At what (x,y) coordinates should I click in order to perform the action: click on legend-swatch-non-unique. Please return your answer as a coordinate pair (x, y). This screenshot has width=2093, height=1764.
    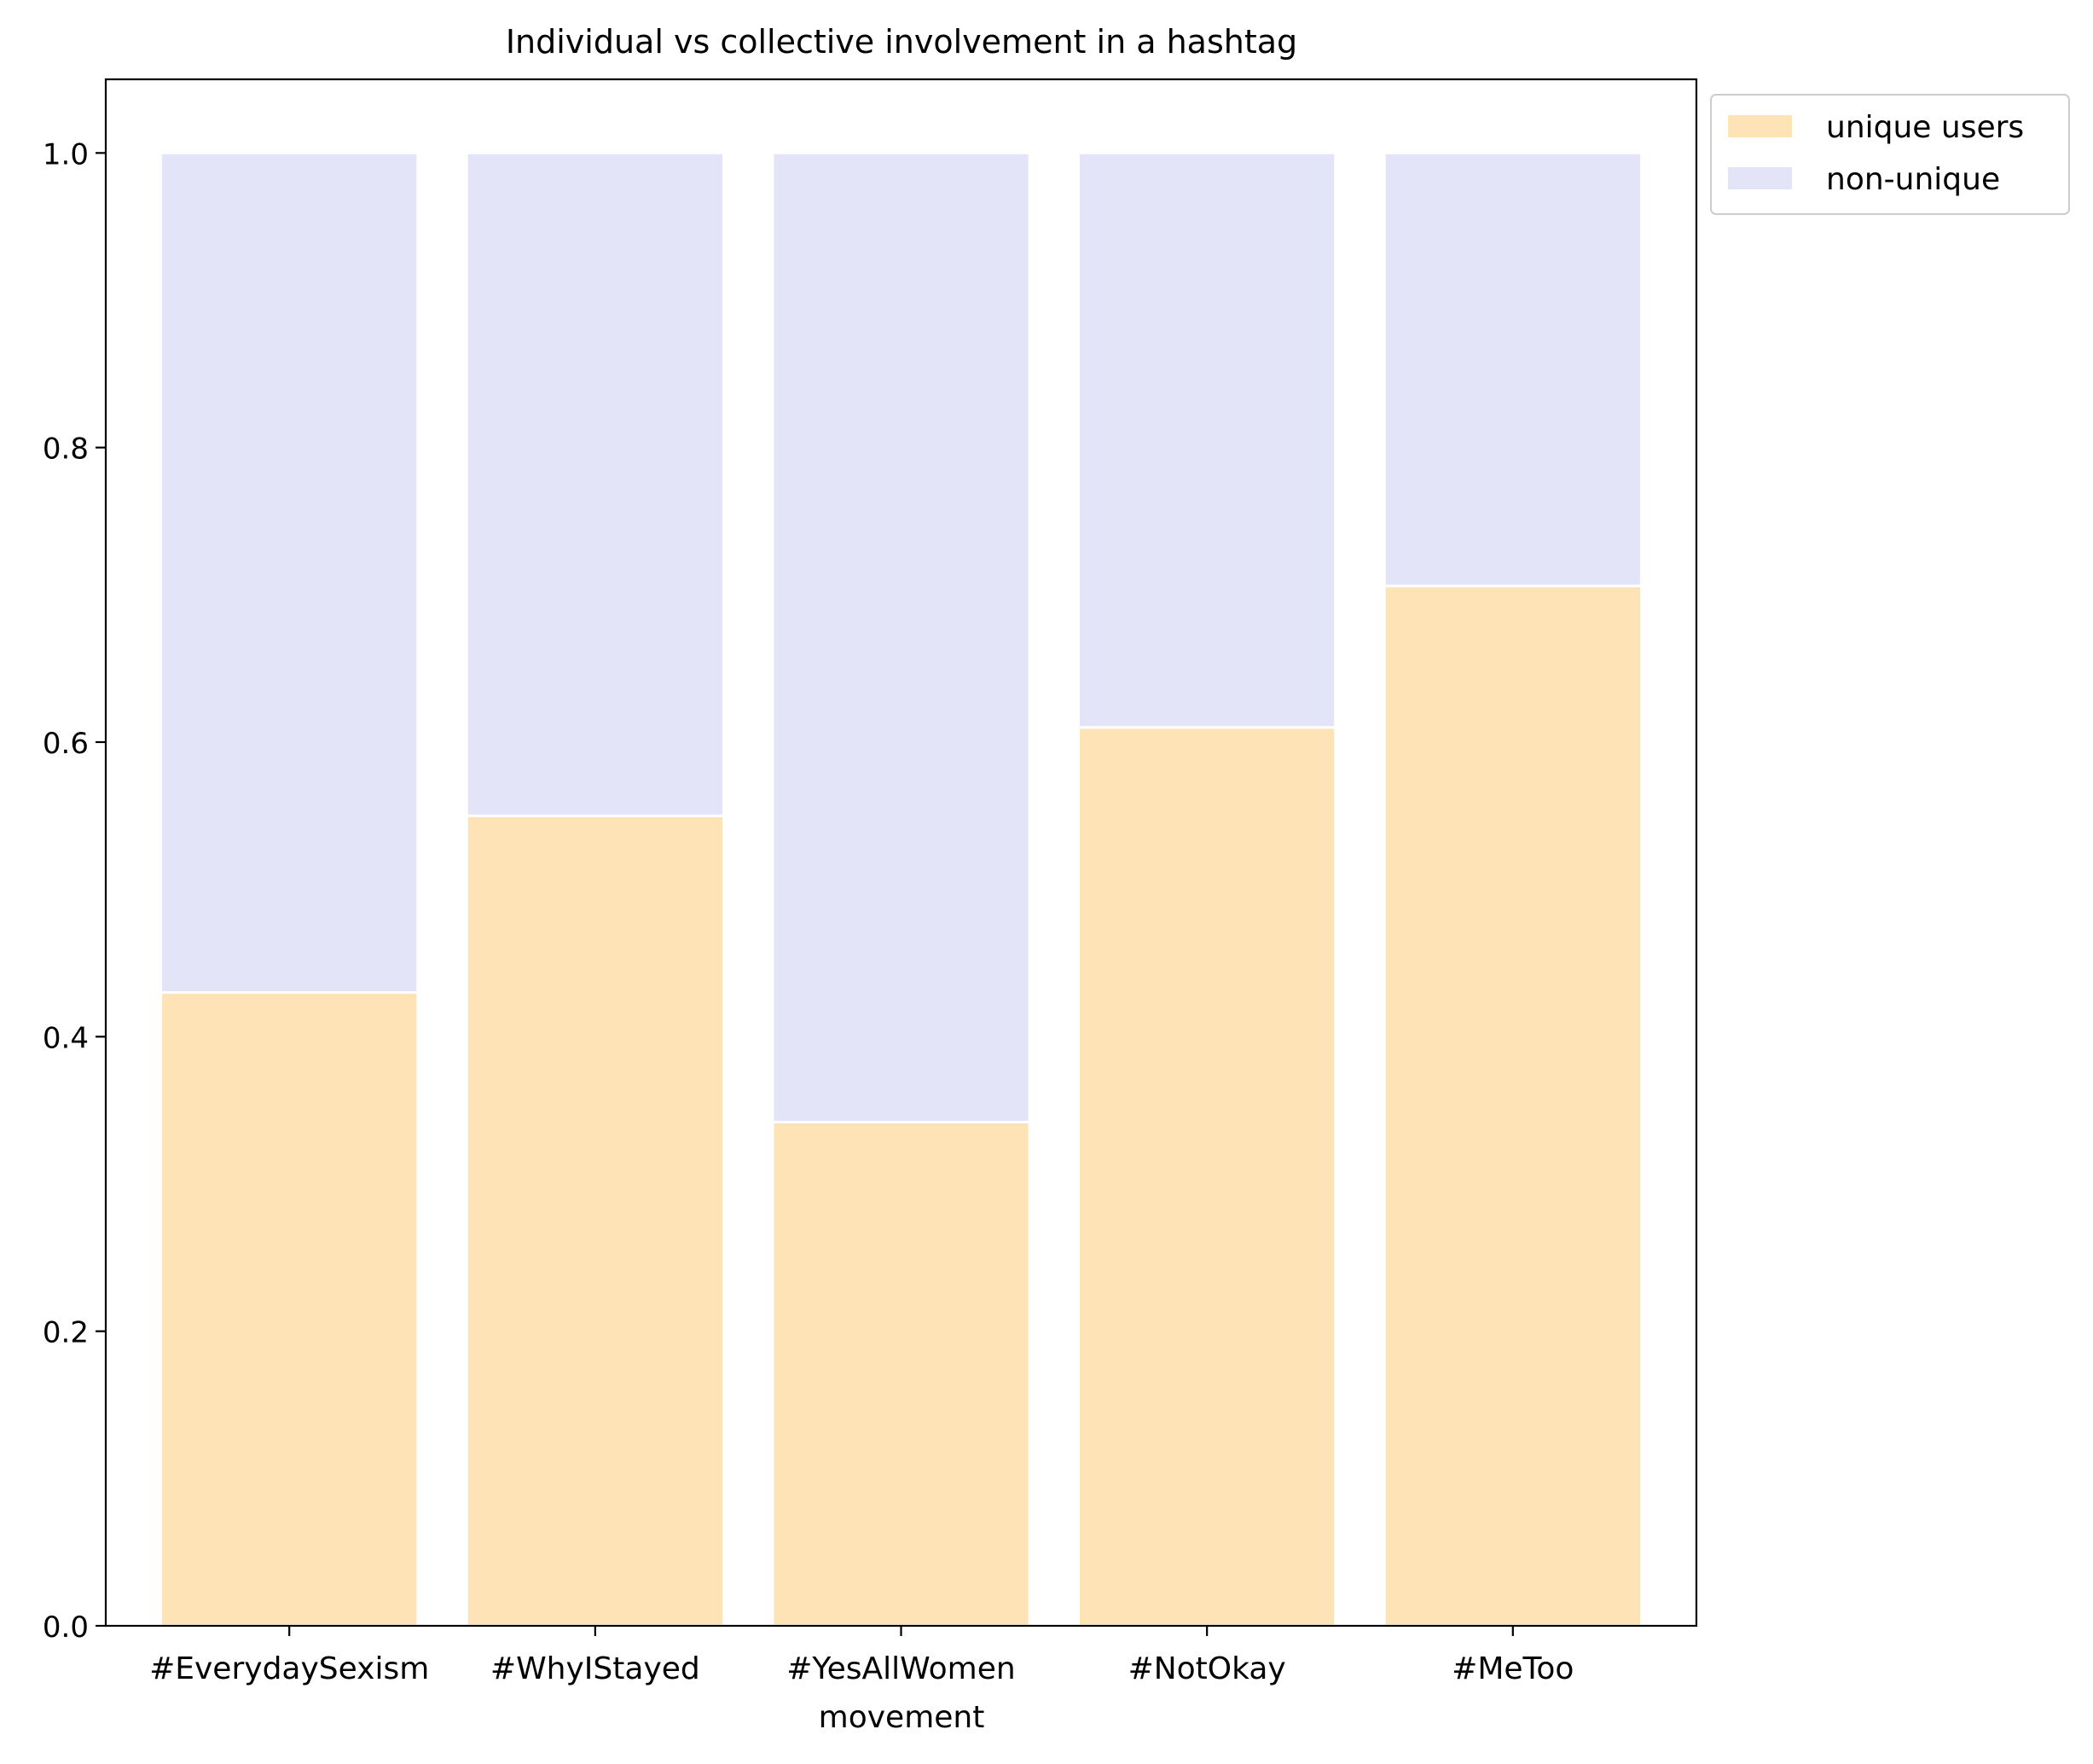
    Looking at the image, I should click on (1760, 178).